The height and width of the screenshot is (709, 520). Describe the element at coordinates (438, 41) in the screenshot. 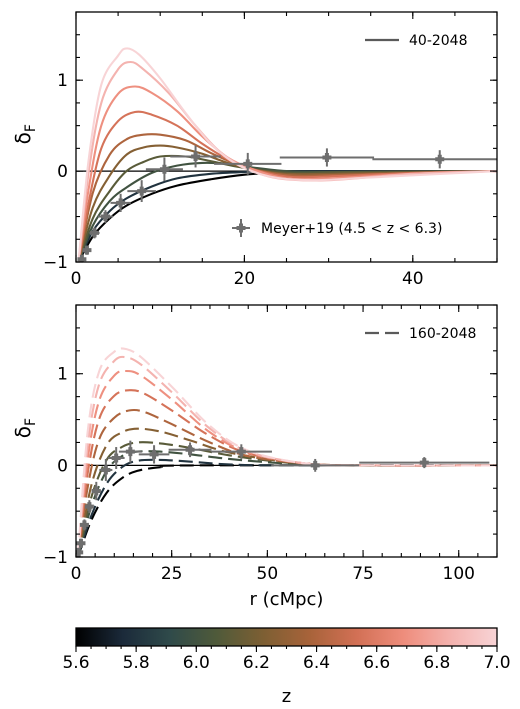

I see `legend-label: 40-2048` at that location.